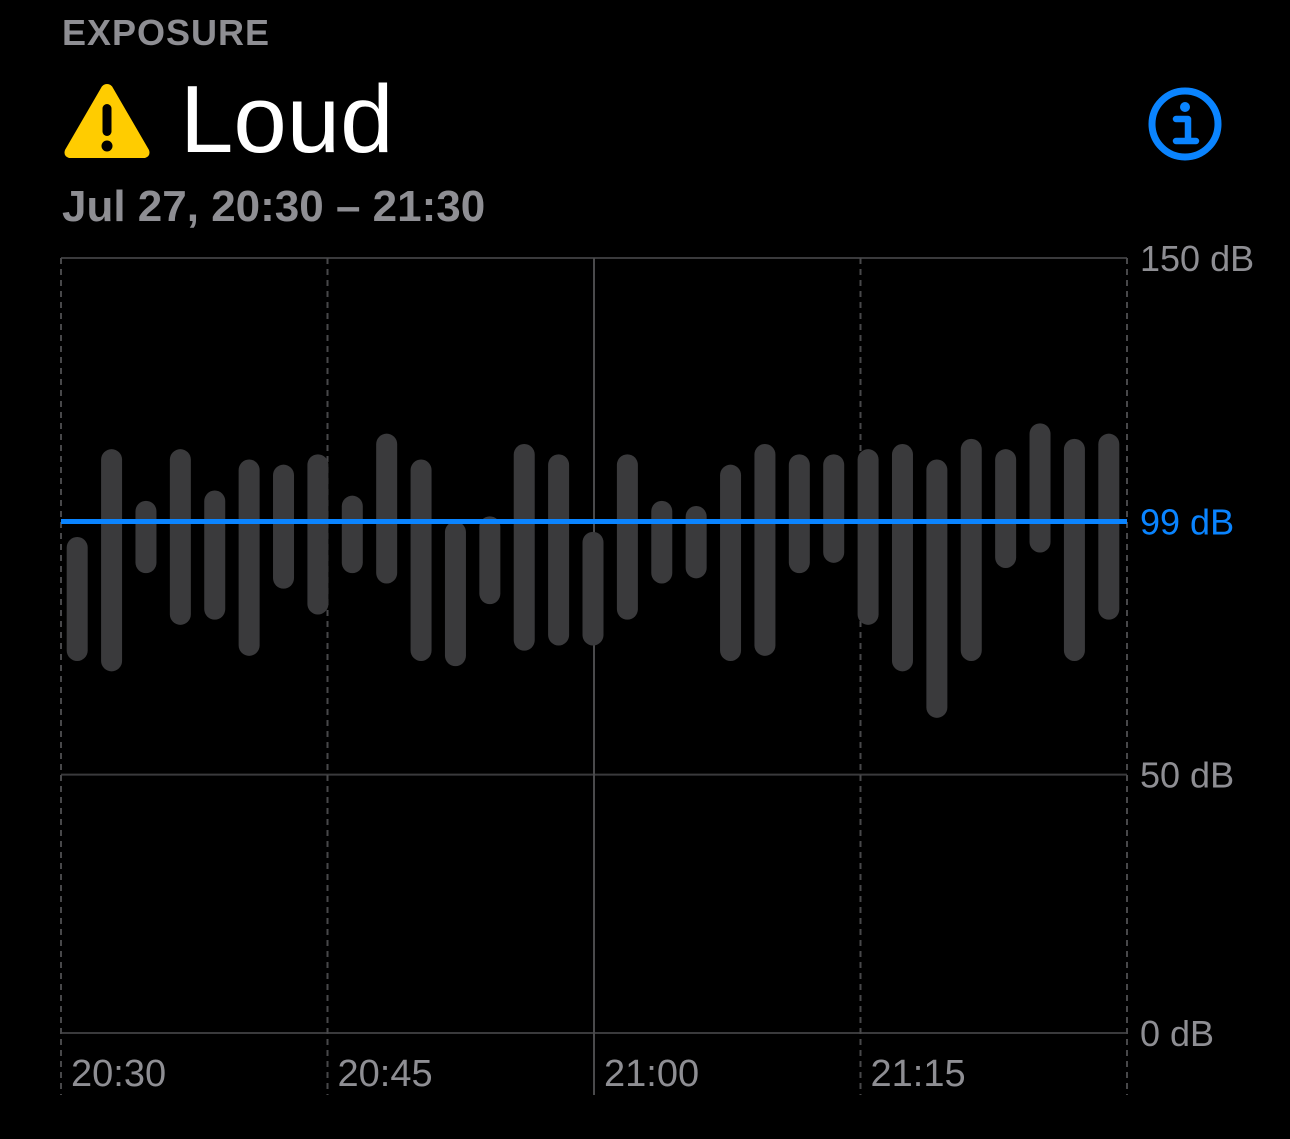 The image size is (1290, 1139). What do you see at coordinates (287, 119) in the screenshot?
I see `status-title: Loud` at bounding box center [287, 119].